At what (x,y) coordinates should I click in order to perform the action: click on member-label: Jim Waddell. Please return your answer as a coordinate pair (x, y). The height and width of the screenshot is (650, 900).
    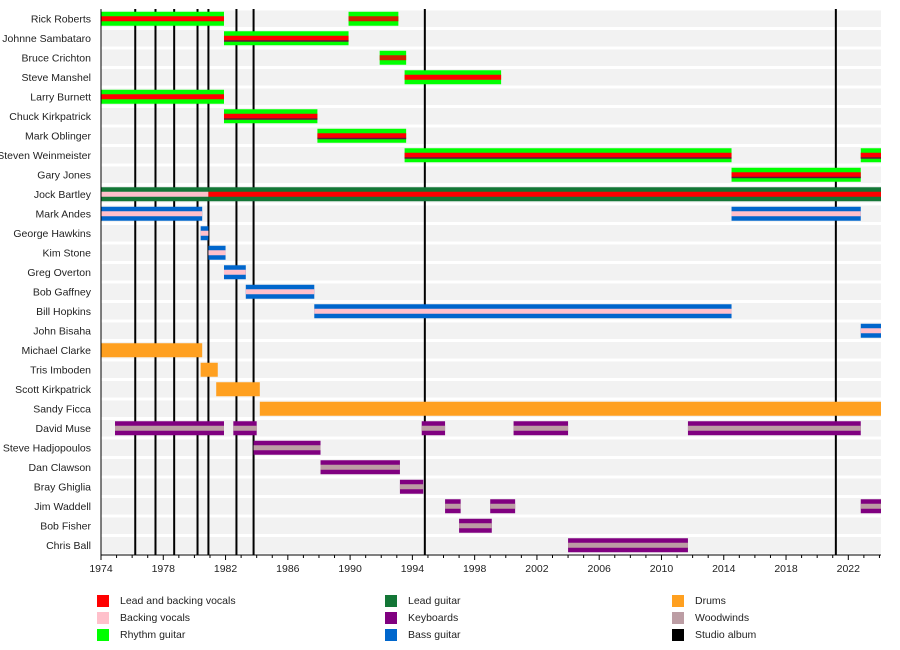
    Looking at the image, I should click on (62, 507).